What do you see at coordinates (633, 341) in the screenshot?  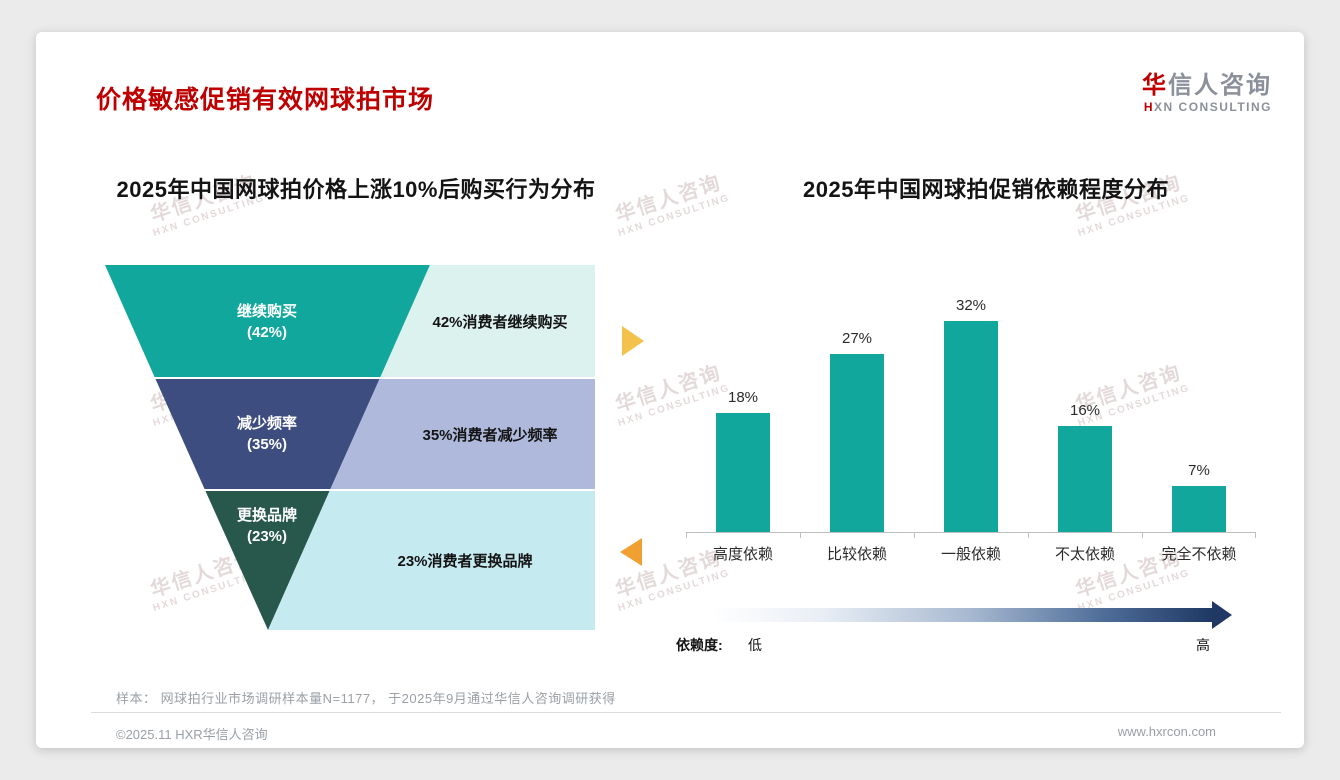 I see `arrow-right-icon` at bounding box center [633, 341].